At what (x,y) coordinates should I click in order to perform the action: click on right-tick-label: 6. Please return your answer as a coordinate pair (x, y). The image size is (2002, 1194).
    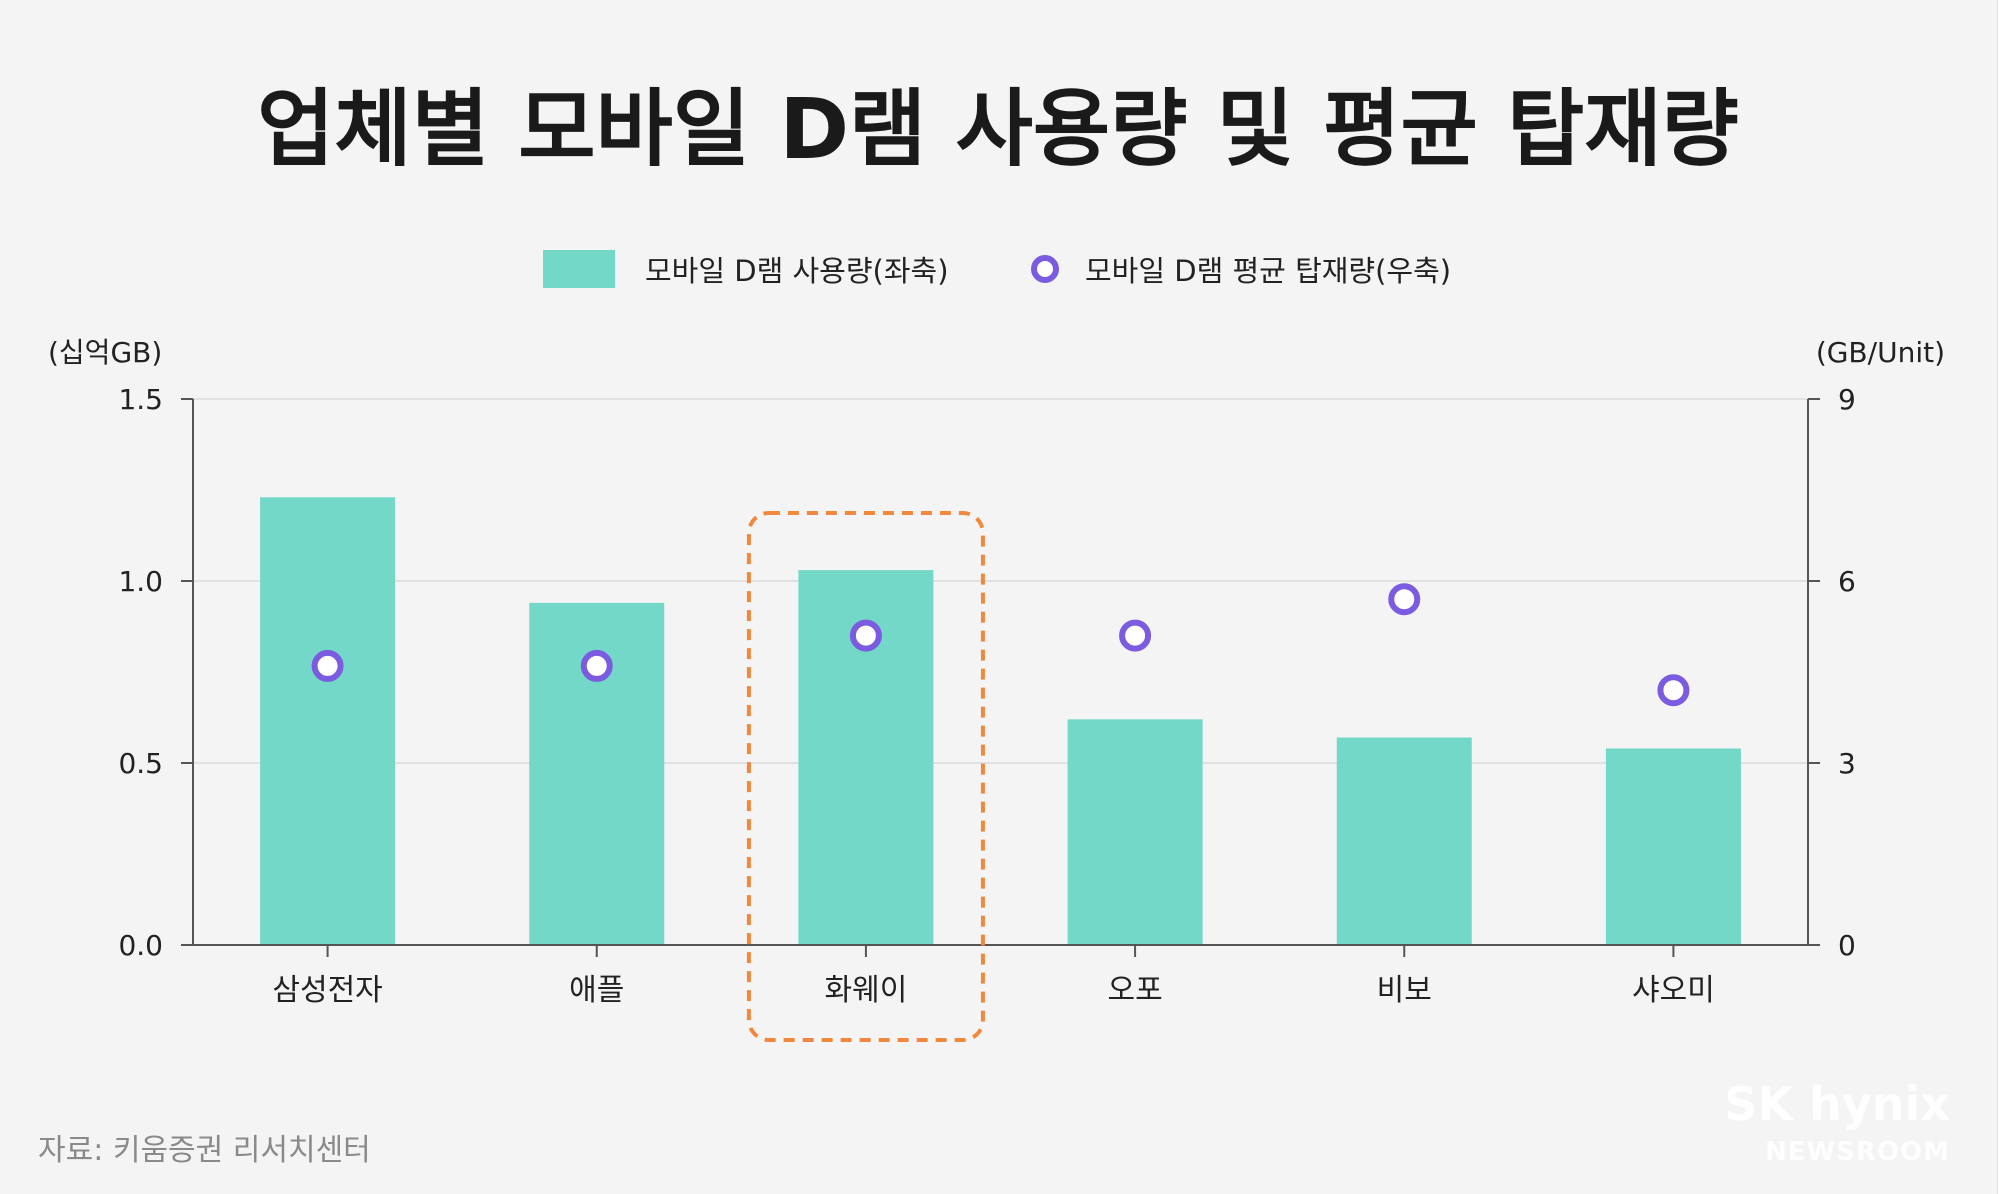
    Looking at the image, I should click on (1847, 581).